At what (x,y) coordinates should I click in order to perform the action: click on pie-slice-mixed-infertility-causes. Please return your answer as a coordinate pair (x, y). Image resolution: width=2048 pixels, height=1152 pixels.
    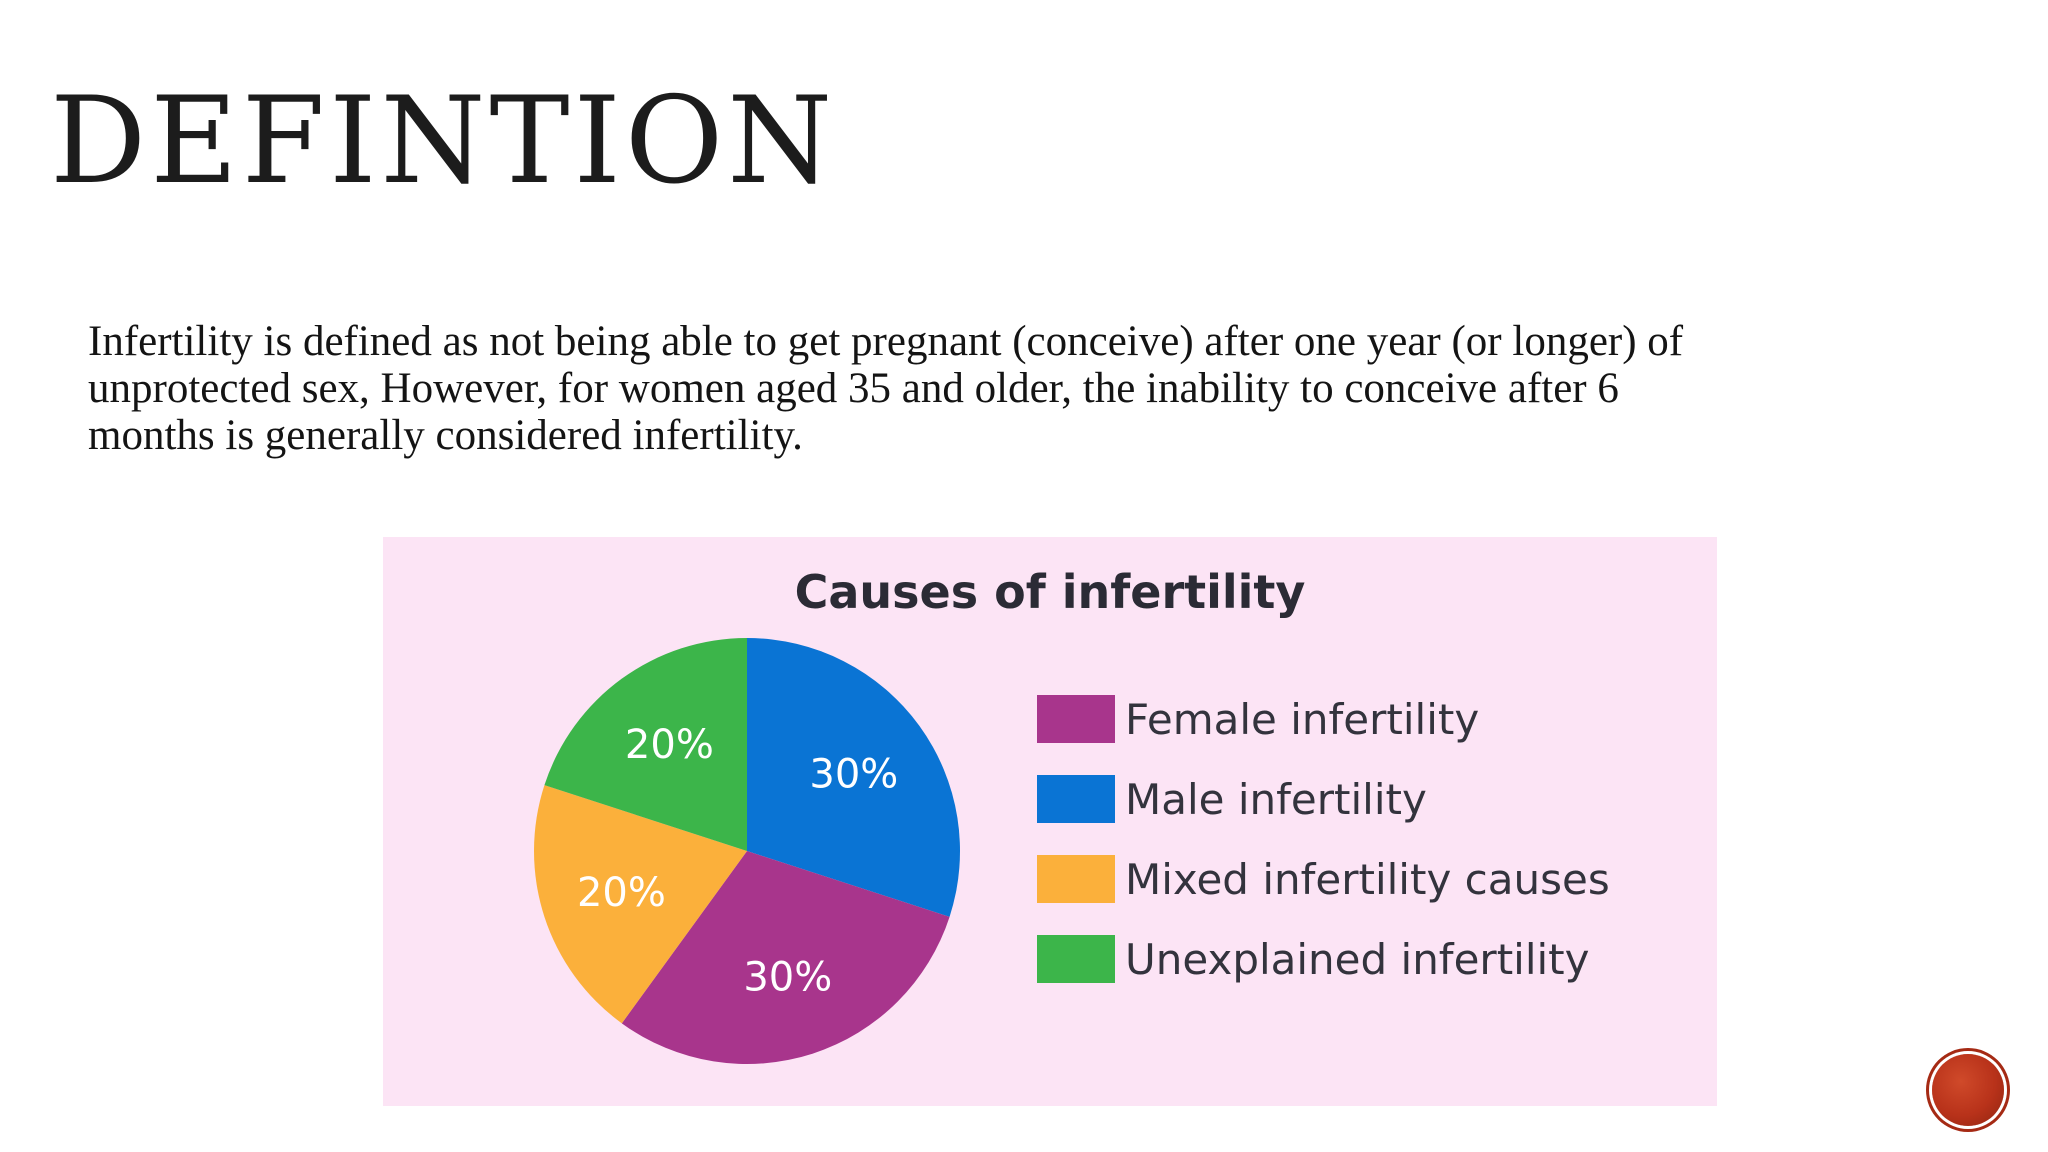
    Looking at the image, I should click on (640, 904).